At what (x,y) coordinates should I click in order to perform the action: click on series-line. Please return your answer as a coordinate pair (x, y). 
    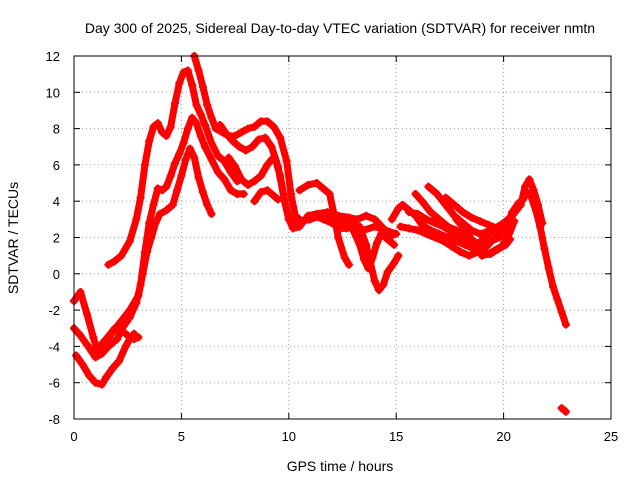
    Looking at the image, I should click on (352, 253).